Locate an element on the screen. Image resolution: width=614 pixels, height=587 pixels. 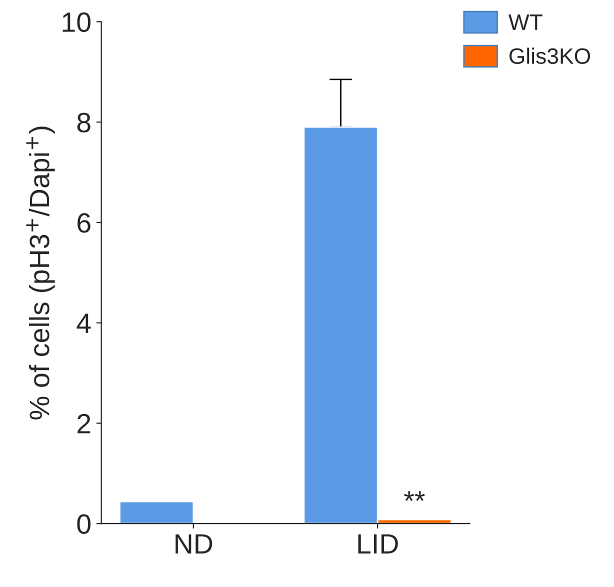
y-axis-title: % of cells (pH3$^{+}$/Dapi$^{+}$) is located at coordinates (40, 273).